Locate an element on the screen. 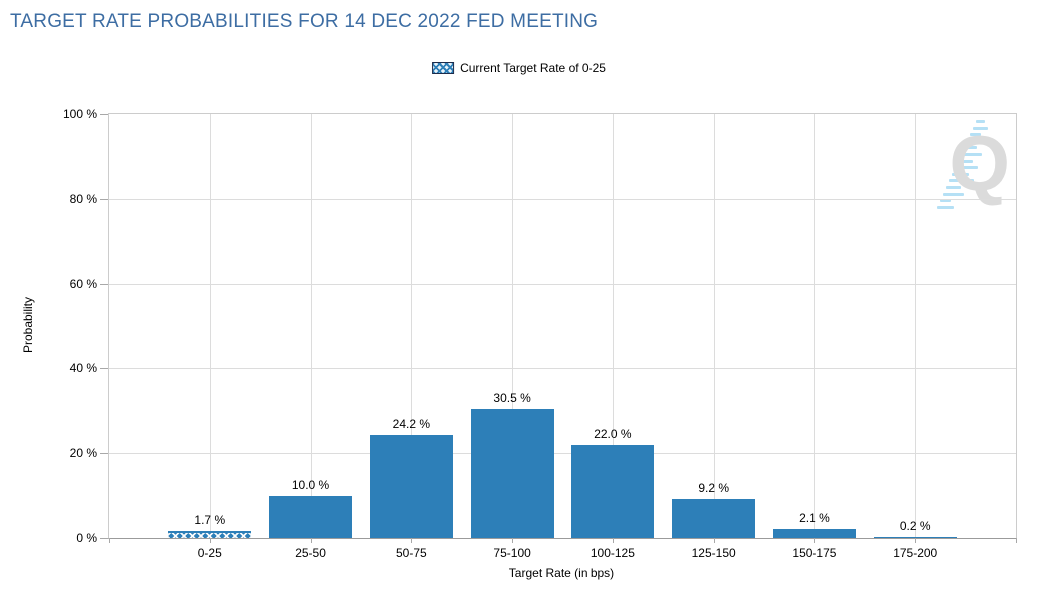  x-tick-label: 50-75 is located at coordinates (411, 553).